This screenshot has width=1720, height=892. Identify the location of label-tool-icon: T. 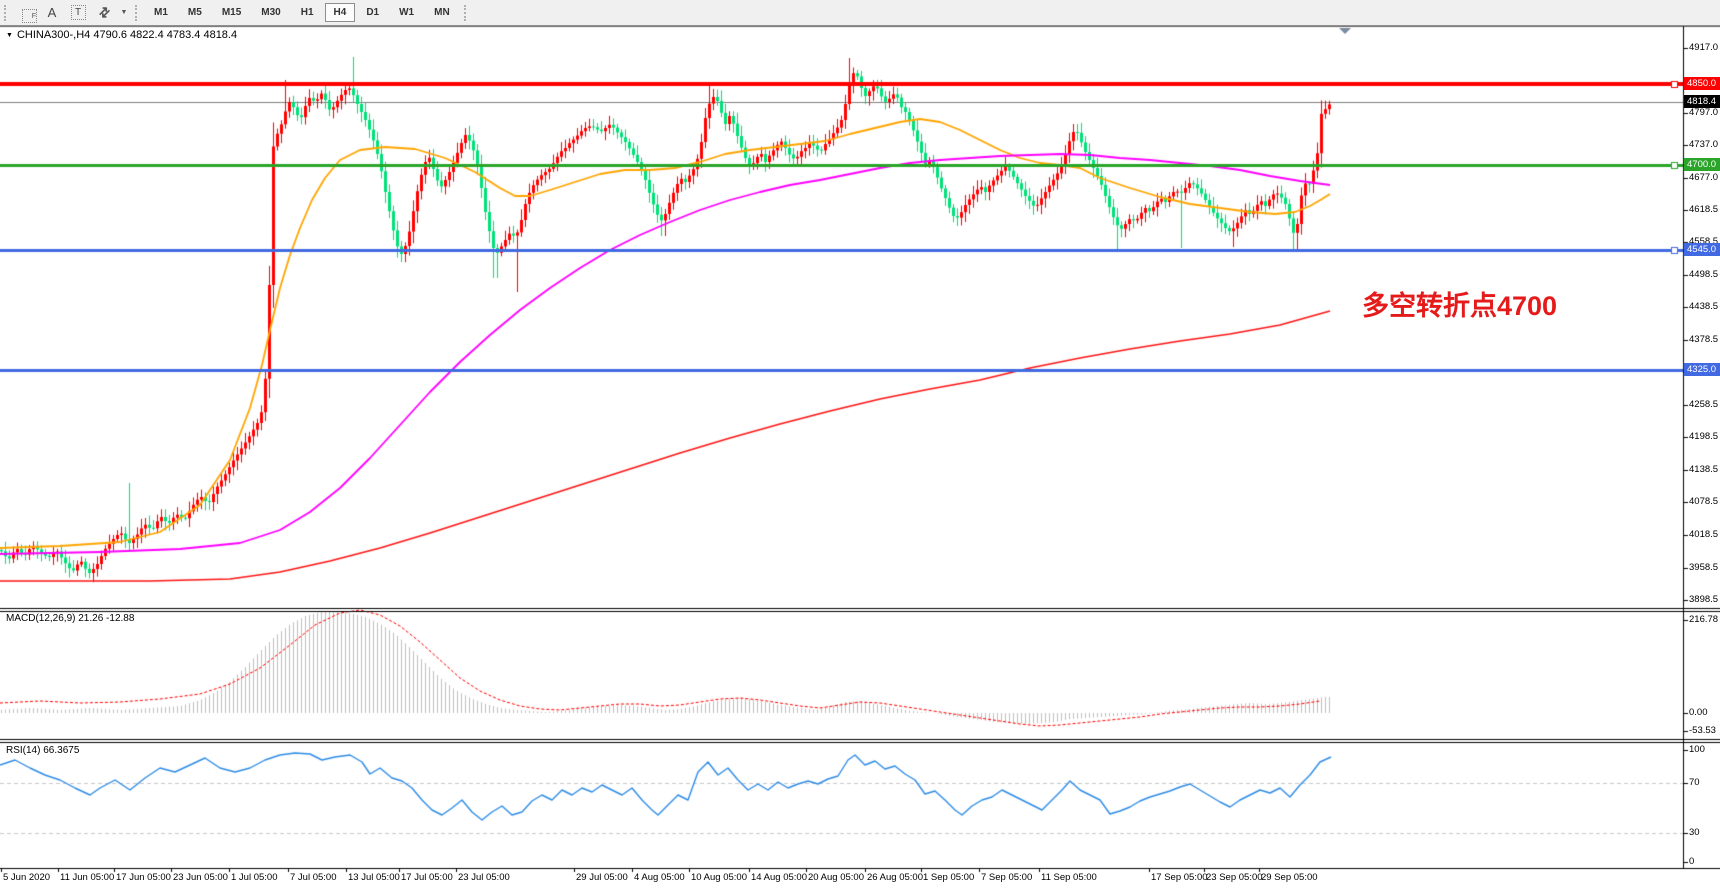
(78, 13).